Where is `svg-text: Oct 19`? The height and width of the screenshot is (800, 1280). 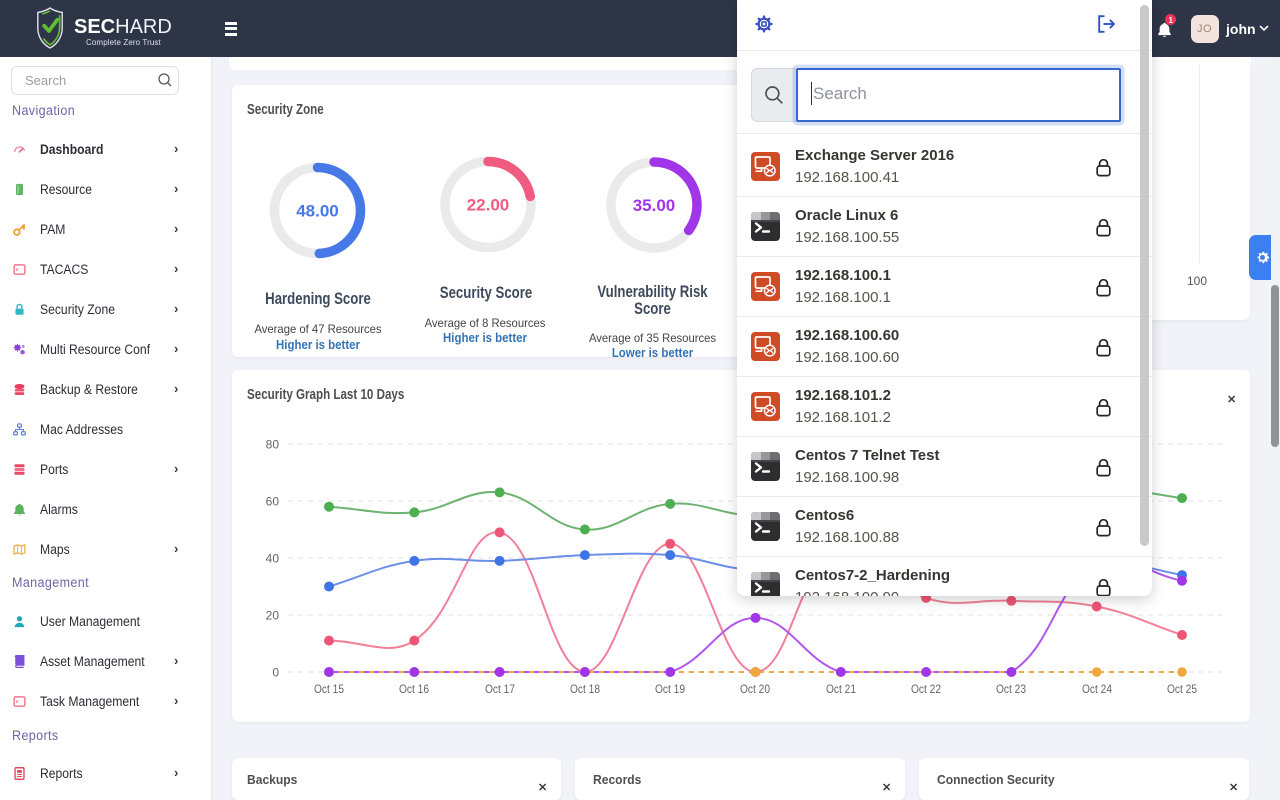 svg-text: Oct 19 is located at coordinates (670, 689).